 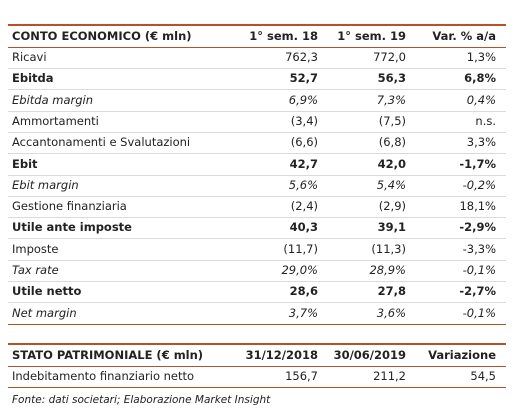 What do you see at coordinates (301, 57) in the screenshot?
I see `cell-value: 762,3` at bounding box center [301, 57].